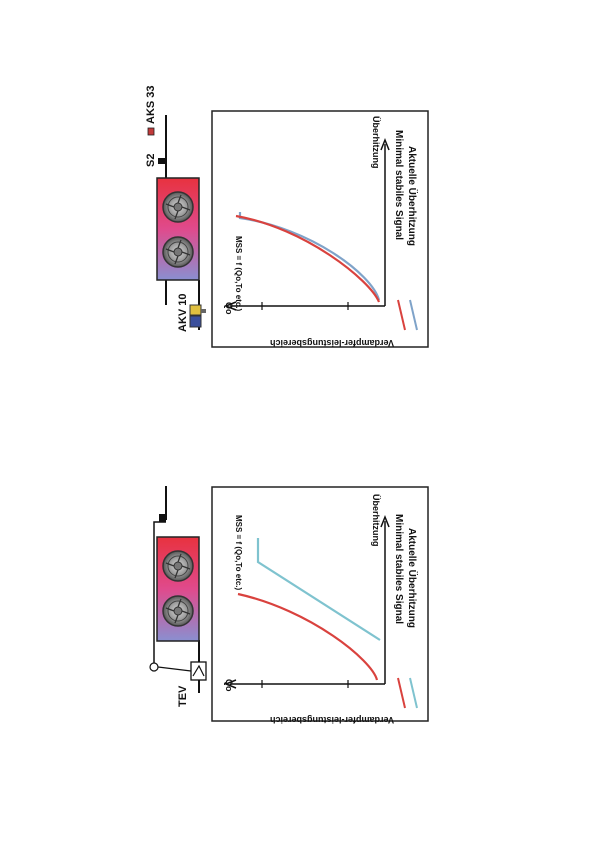  Describe the element at coordinates (151, 160) in the screenshot. I see `s2-label: S2` at that location.